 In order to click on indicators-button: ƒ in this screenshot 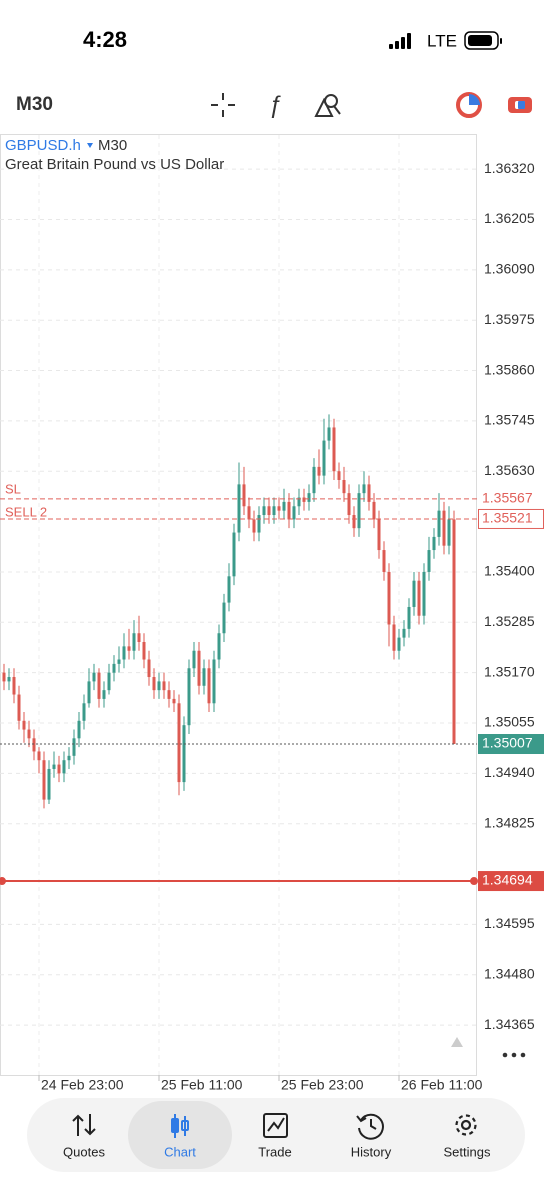, I will do `click(274, 104)`.